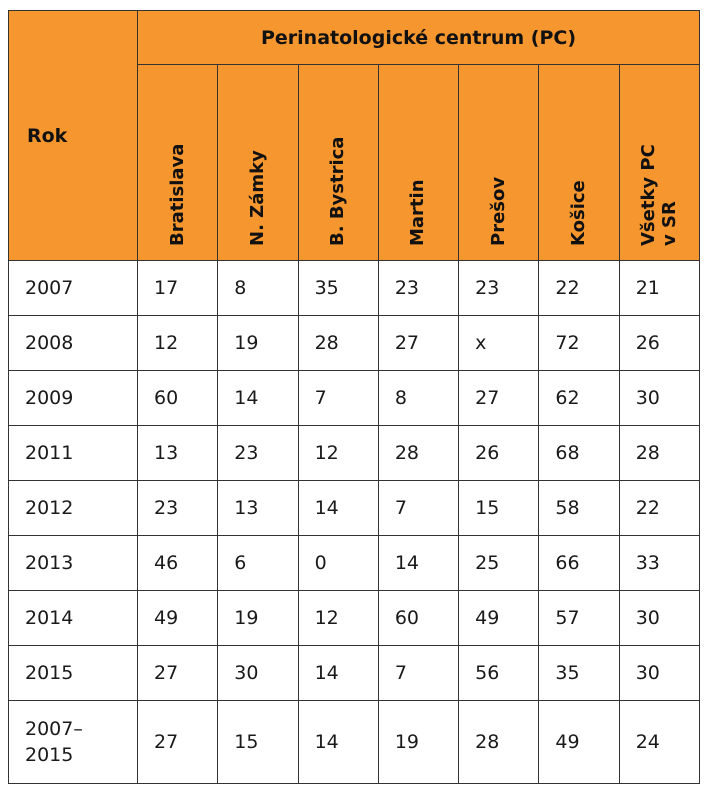 The height and width of the screenshot is (800, 712). What do you see at coordinates (659, 453) in the screenshot?
I see `cell-vsetky-pc: 28` at bounding box center [659, 453].